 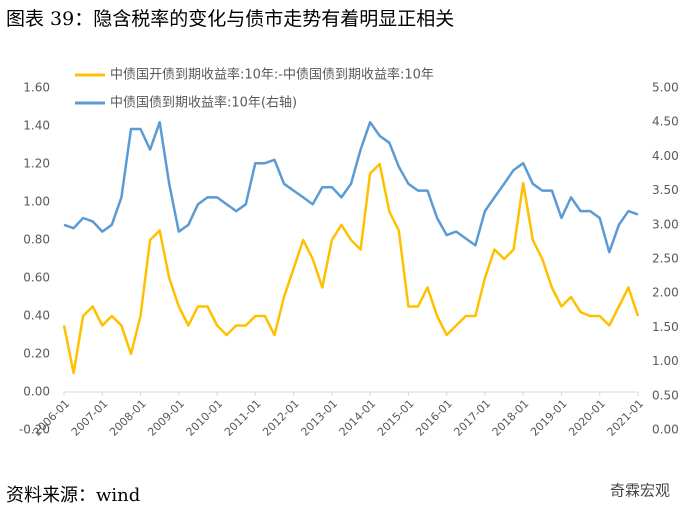 I want to click on x-tick-label: 2017-01, so click(x=472, y=418).